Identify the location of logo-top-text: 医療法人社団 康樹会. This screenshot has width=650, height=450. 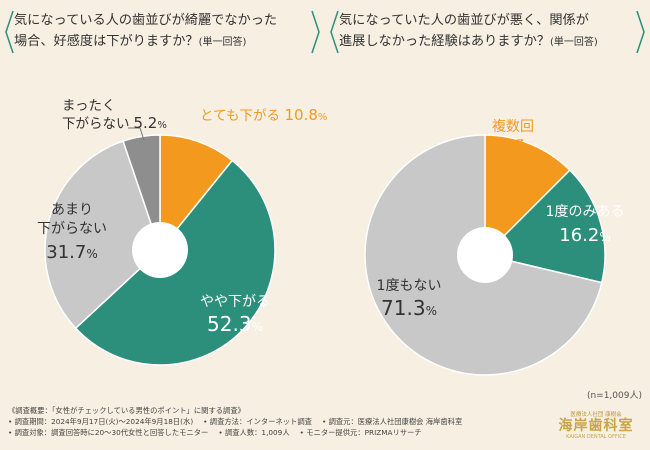
(596, 415).